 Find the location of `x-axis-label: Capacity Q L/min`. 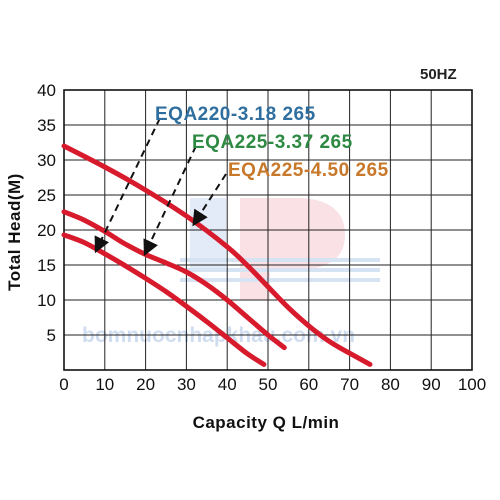

x-axis-label: Capacity Q L/min is located at coordinates (266, 422).